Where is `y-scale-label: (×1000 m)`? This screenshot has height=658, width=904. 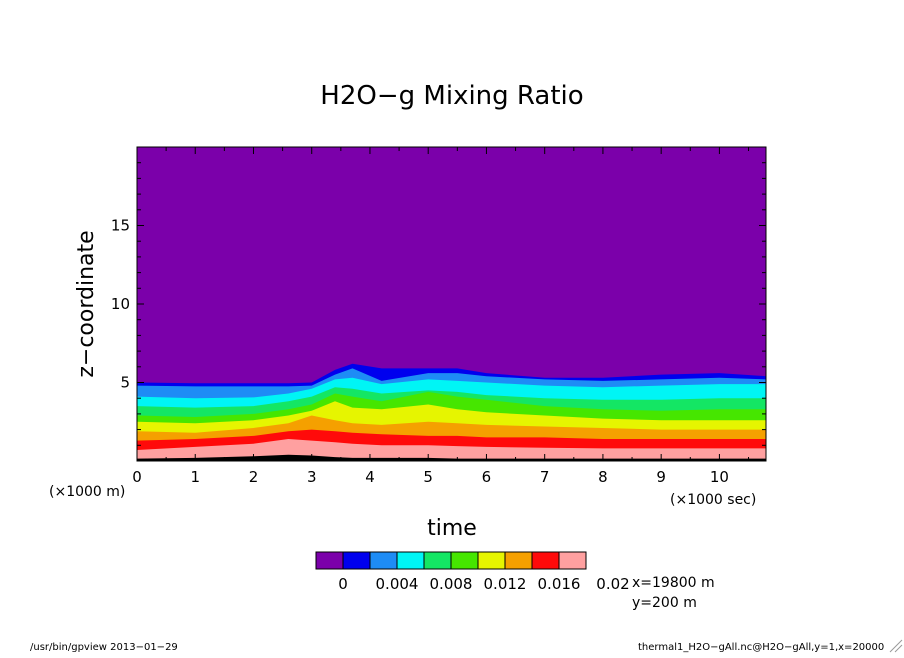
y-scale-label: (×1000 m) is located at coordinates (87, 492).